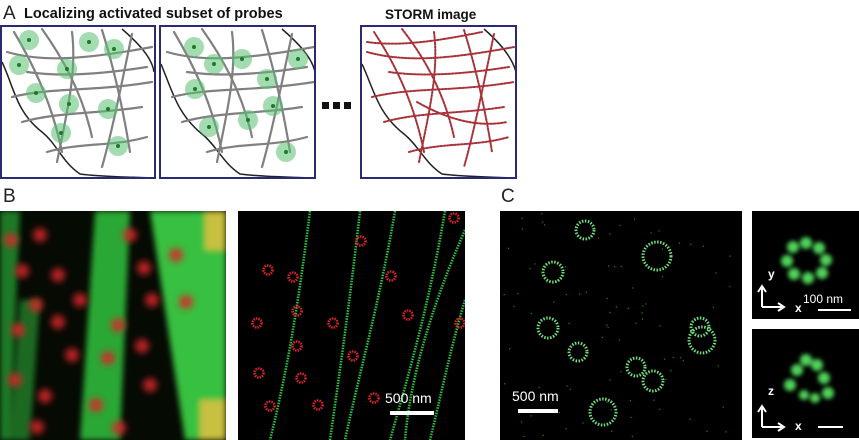 The height and width of the screenshot is (440, 859). I want to click on speckle-noise, so click(617, 325).